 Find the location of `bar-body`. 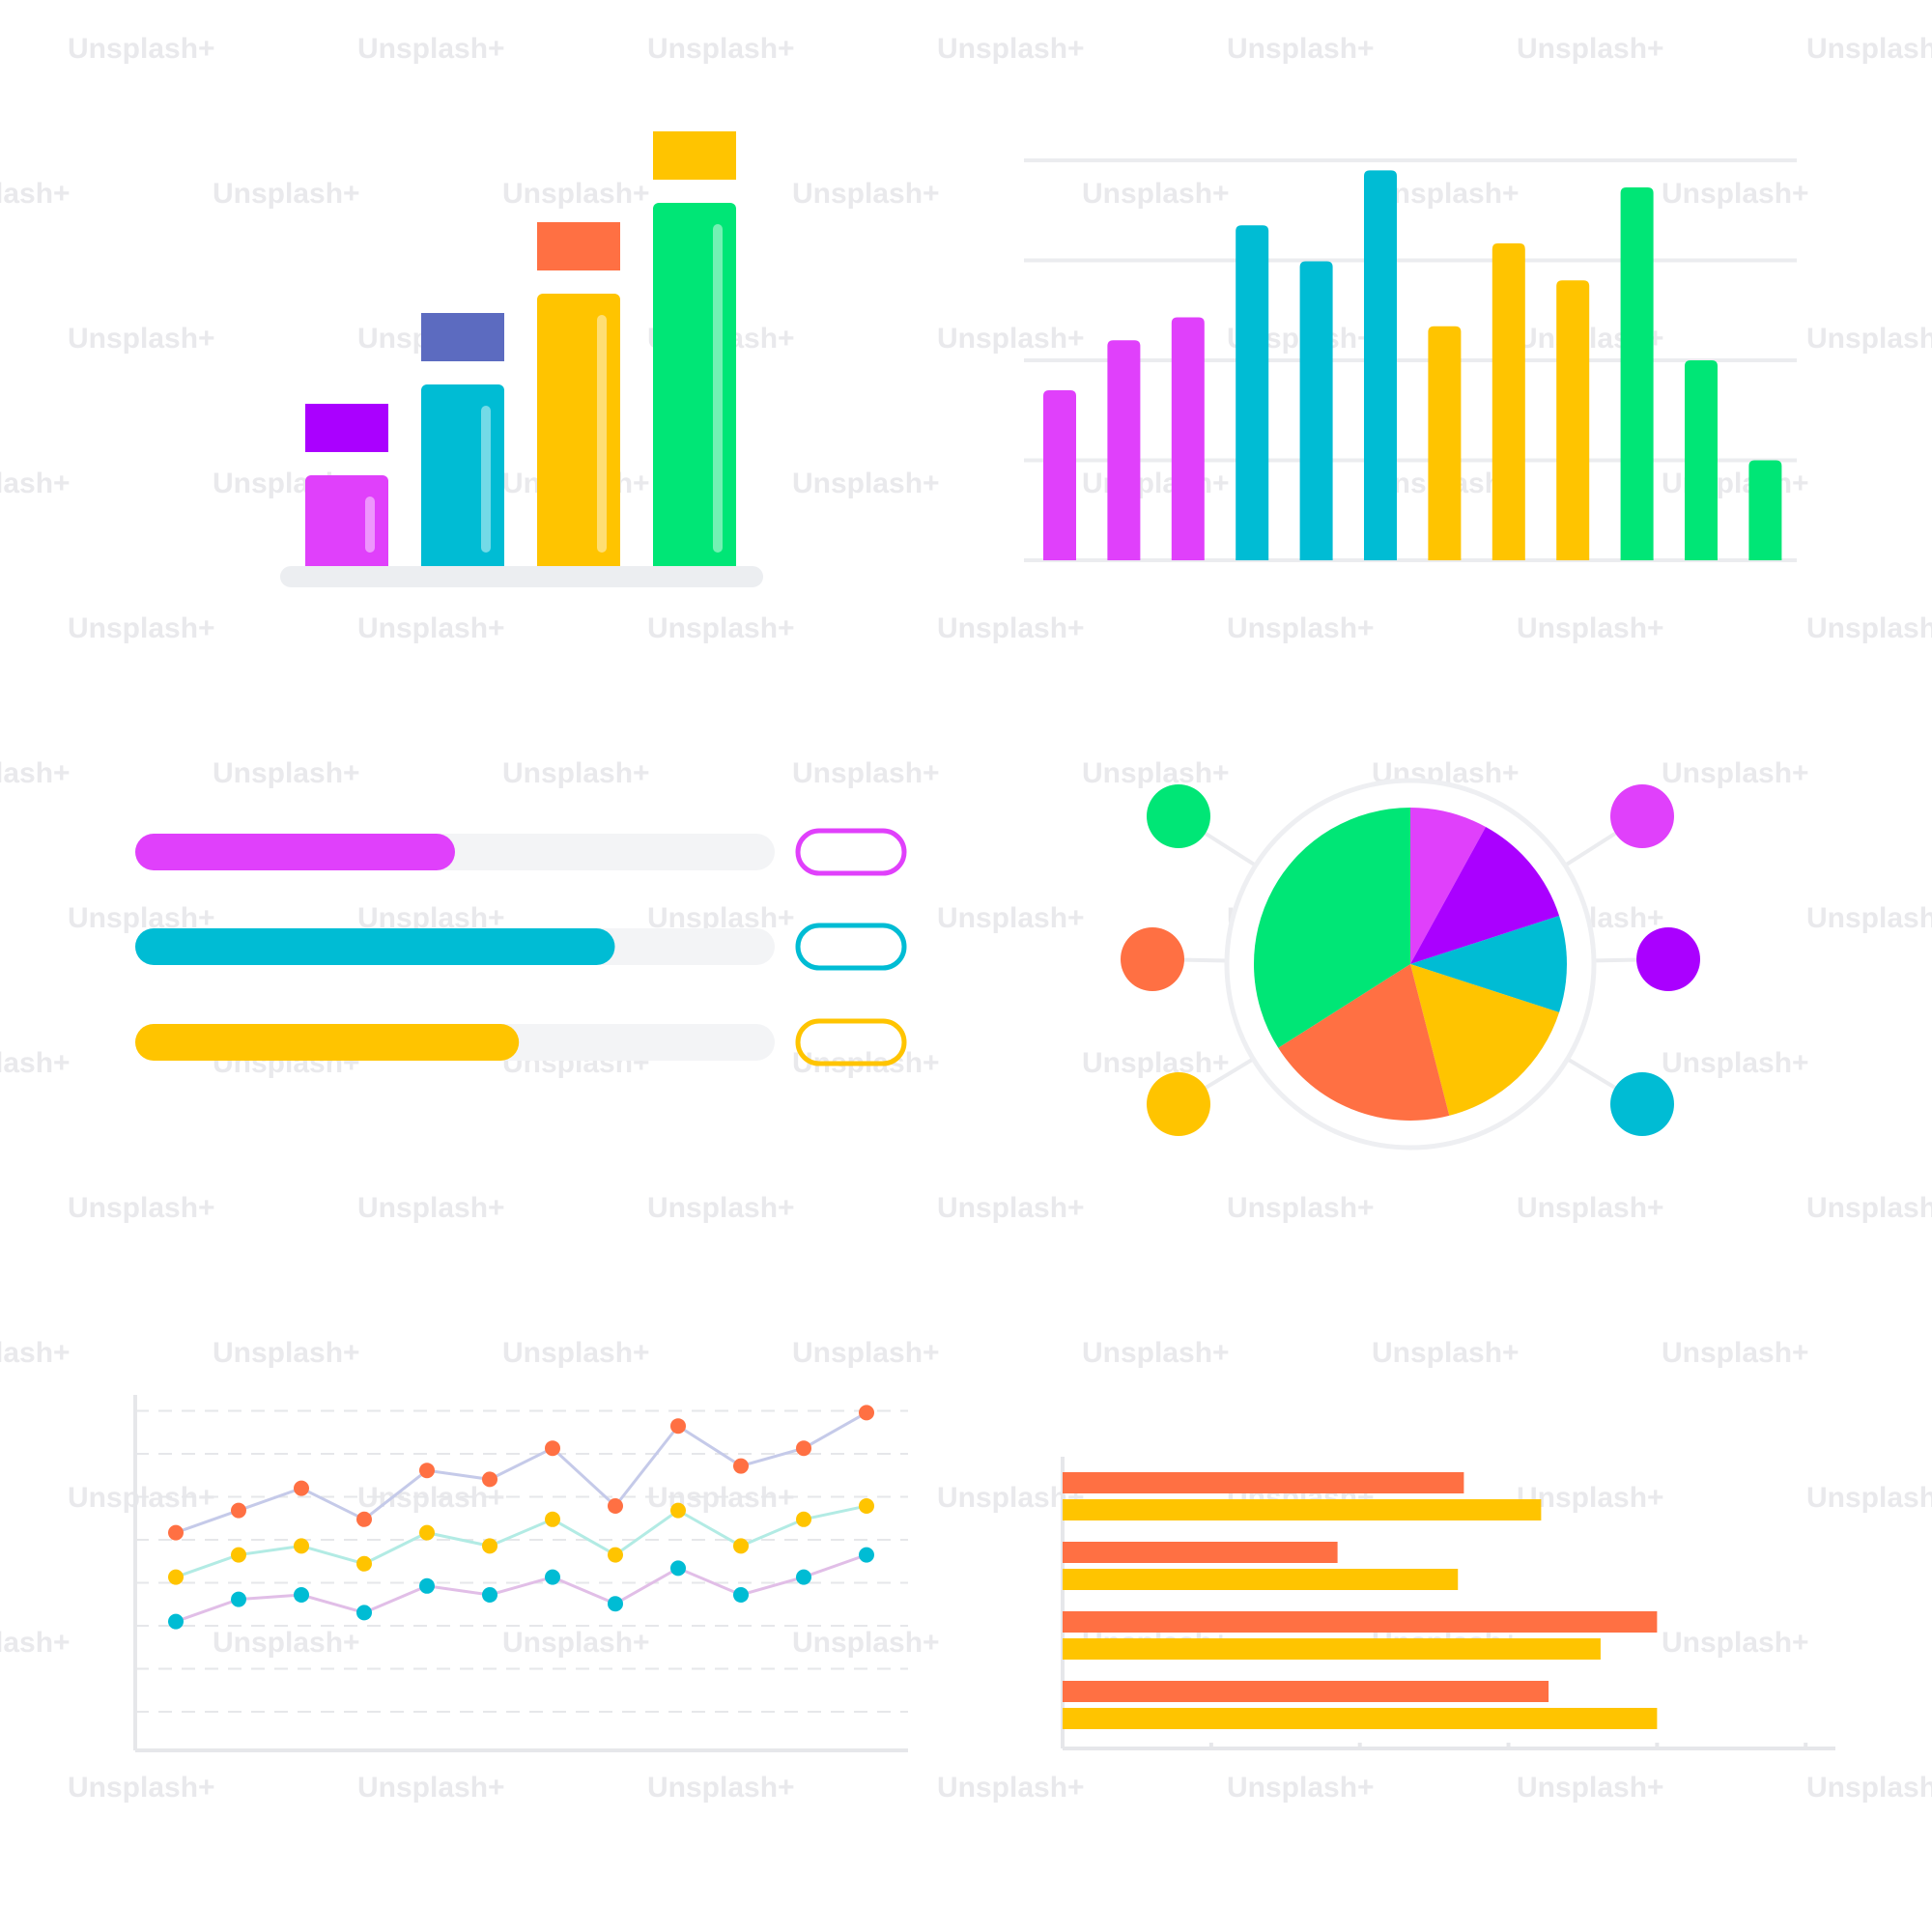

bar-body is located at coordinates (346, 525).